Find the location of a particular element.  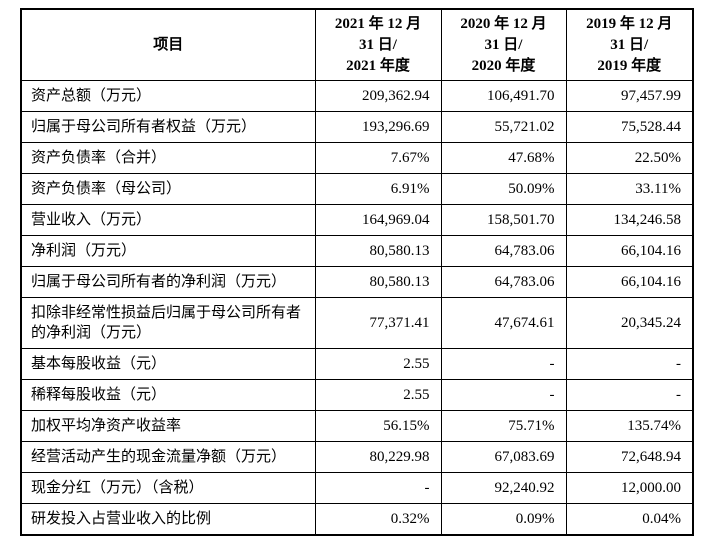

row-value: 0.09% is located at coordinates (503, 519).